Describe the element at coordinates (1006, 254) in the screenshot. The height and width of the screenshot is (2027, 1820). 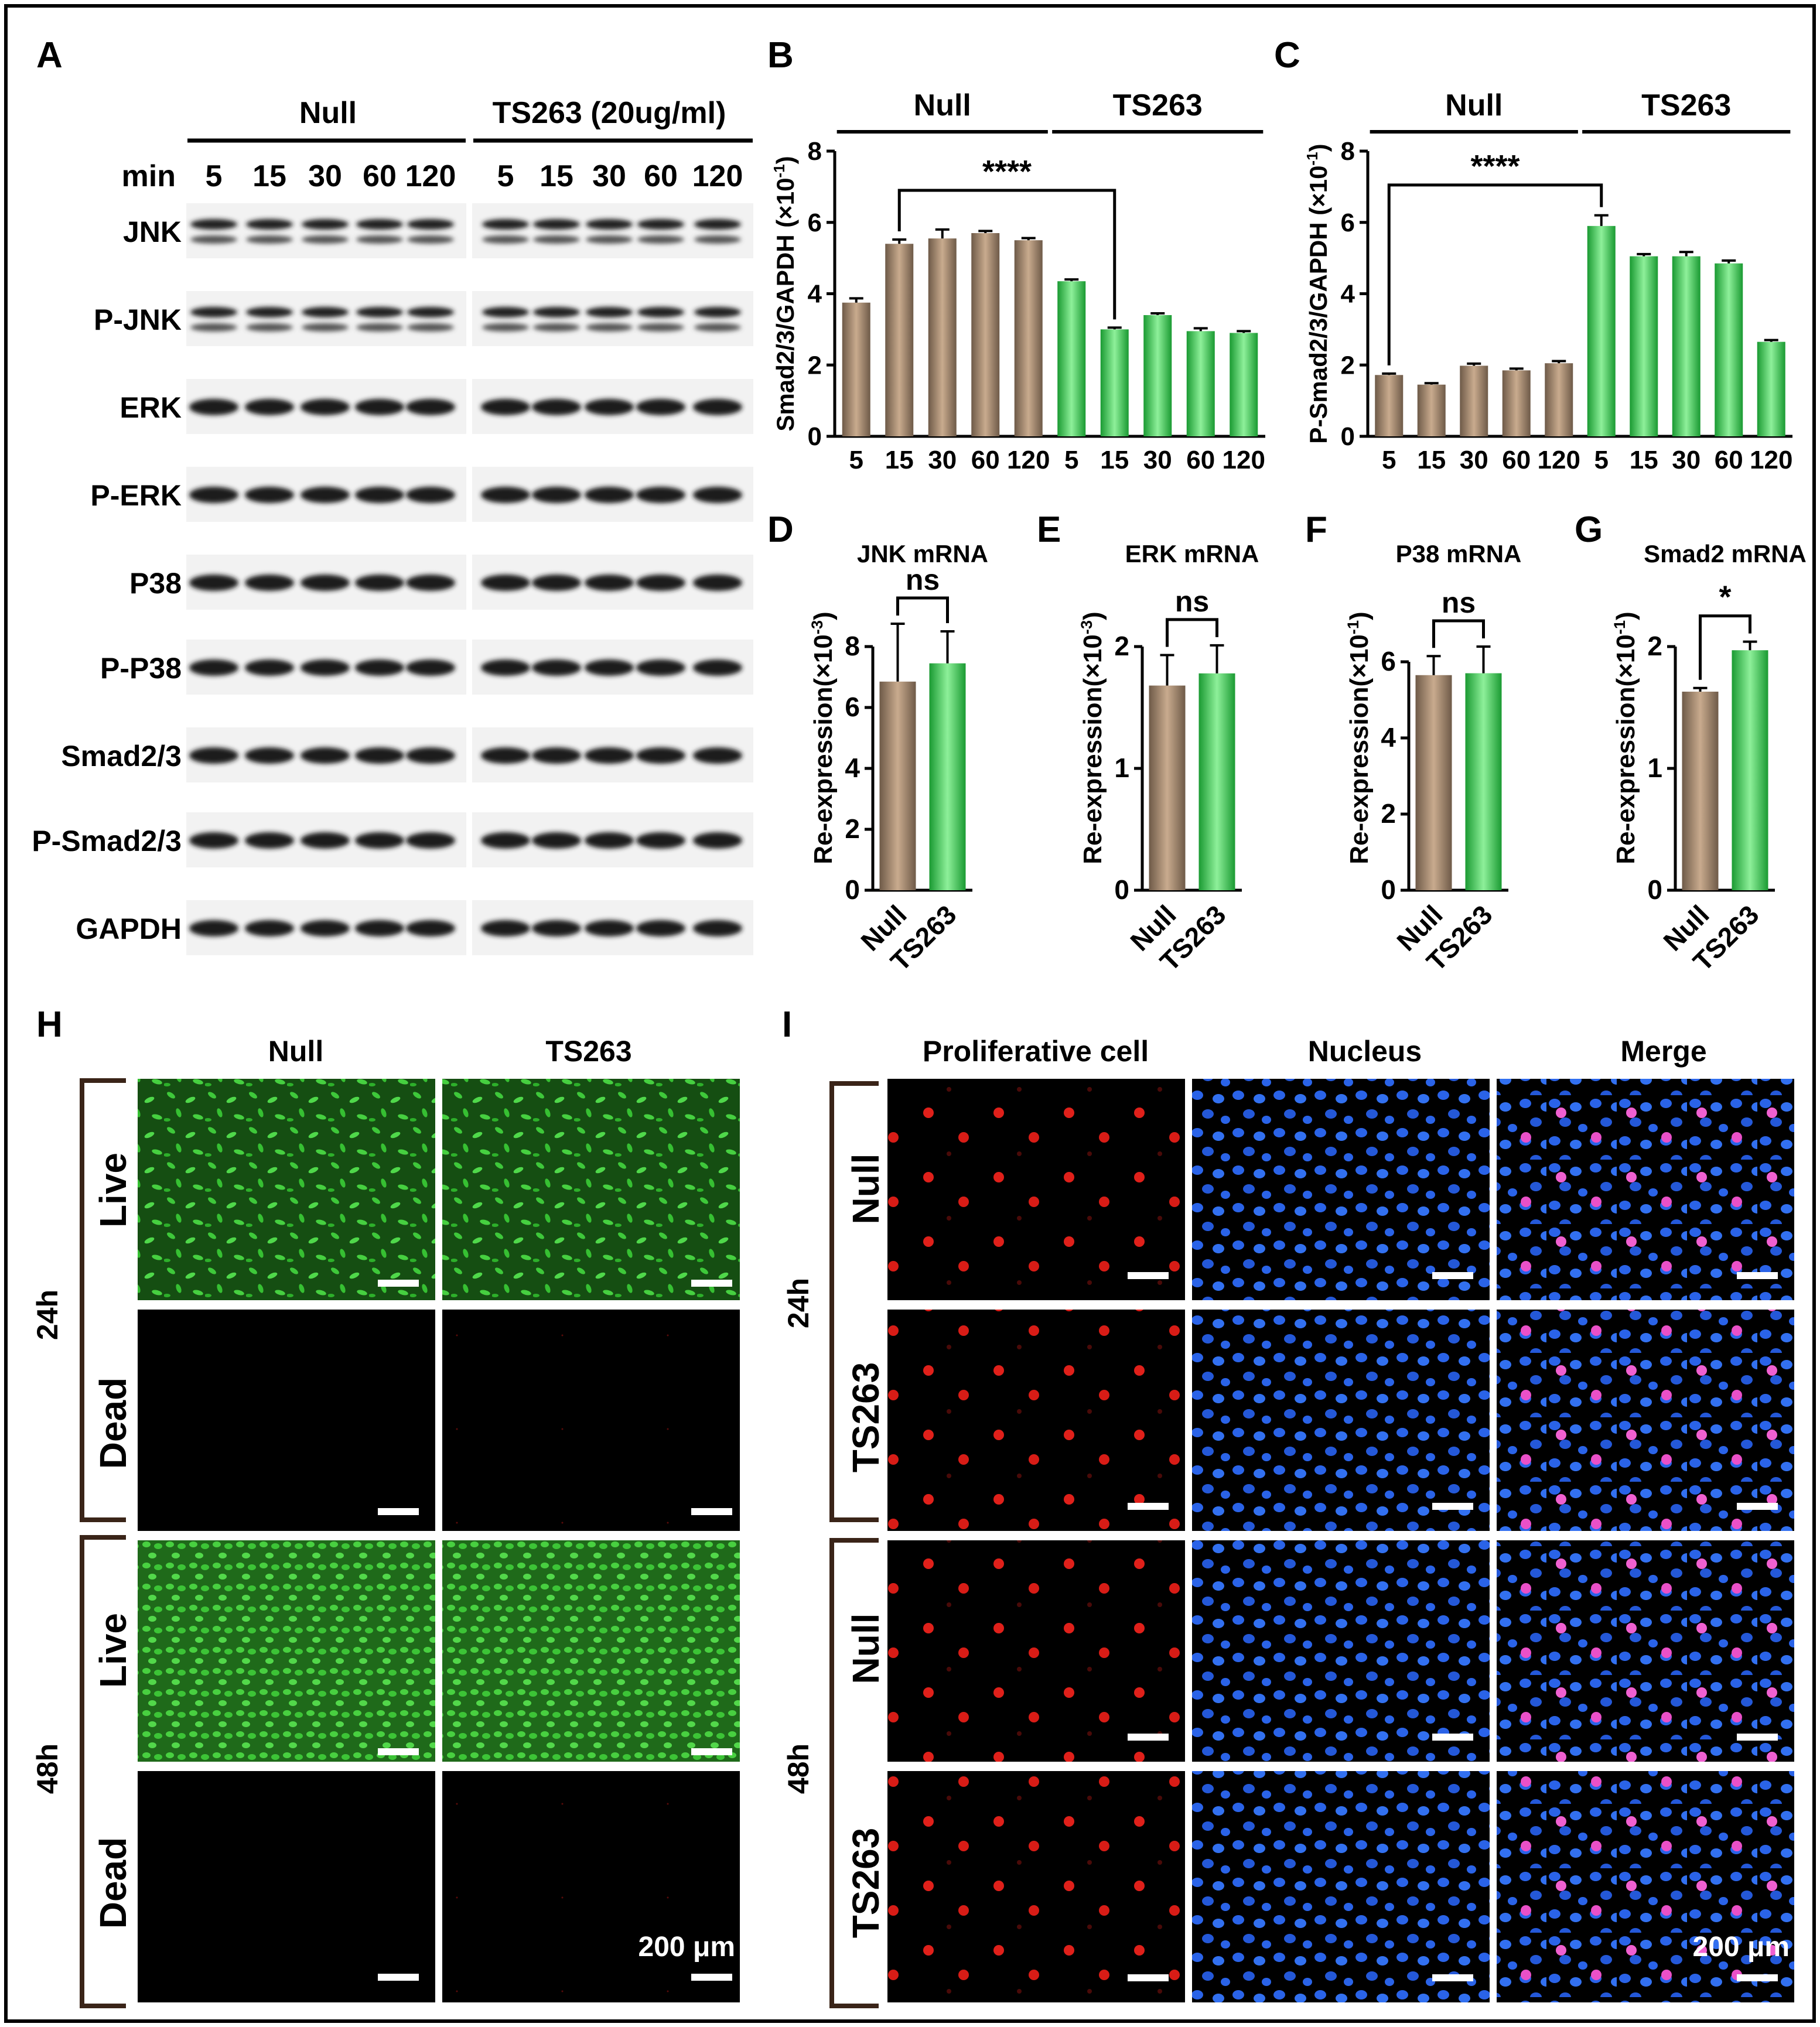
I see `significance-bracket` at that location.